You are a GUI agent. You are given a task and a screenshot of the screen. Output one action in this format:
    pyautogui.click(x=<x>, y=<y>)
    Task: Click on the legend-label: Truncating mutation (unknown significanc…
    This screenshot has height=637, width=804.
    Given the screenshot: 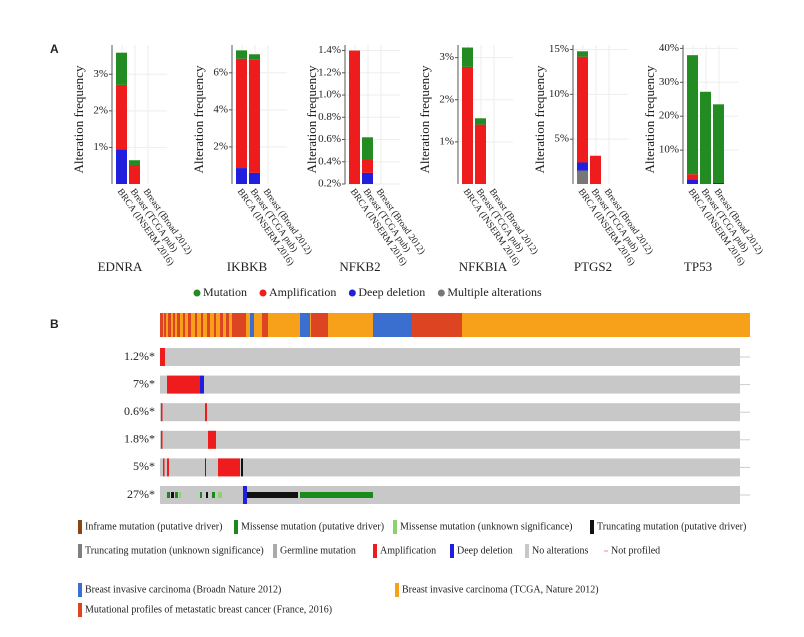 What is the action you would take?
    pyautogui.click(x=174, y=550)
    